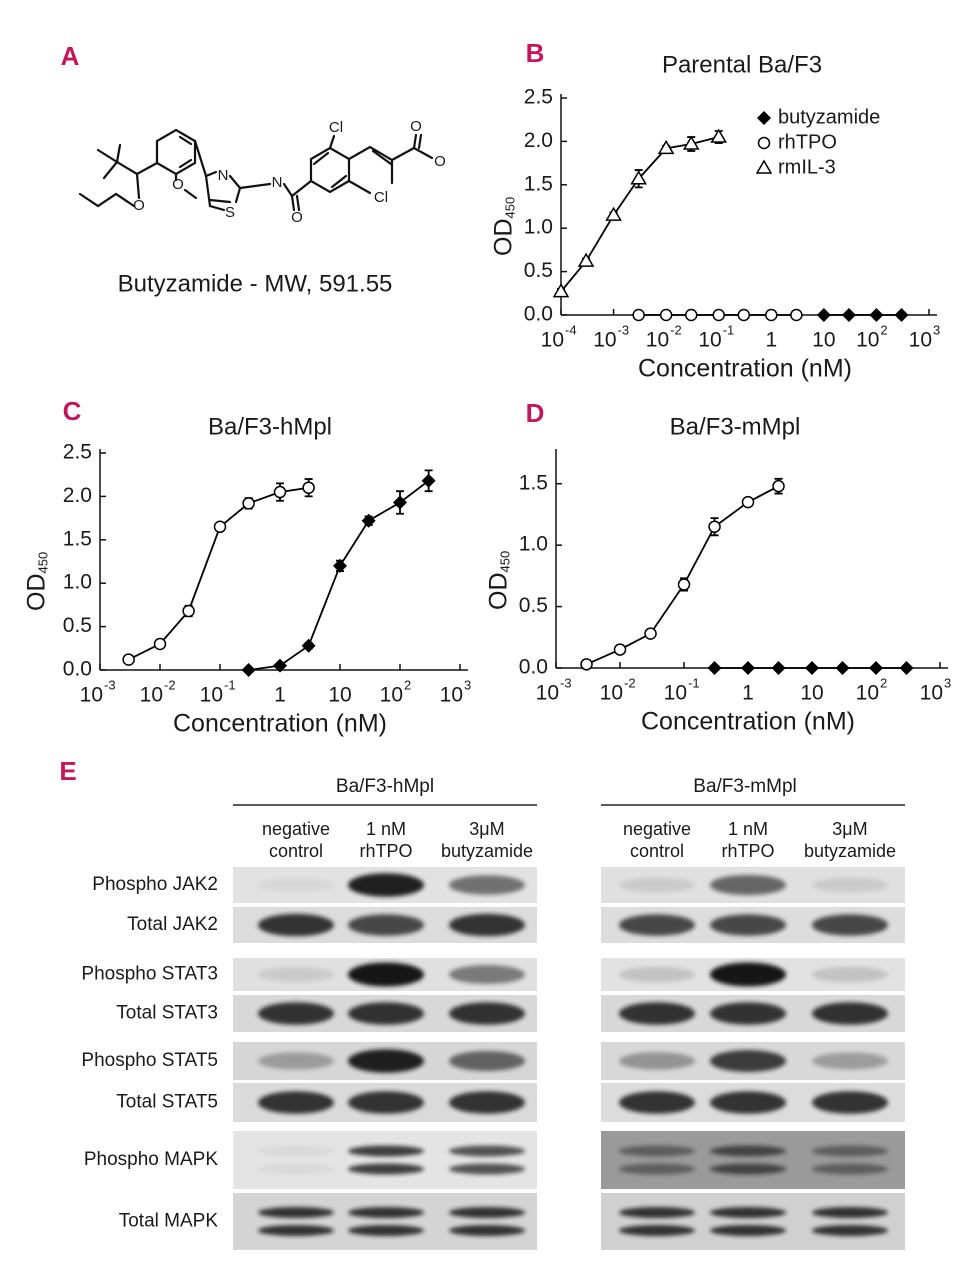  I want to click on x-tick-exponent: -4, so click(571, 329).